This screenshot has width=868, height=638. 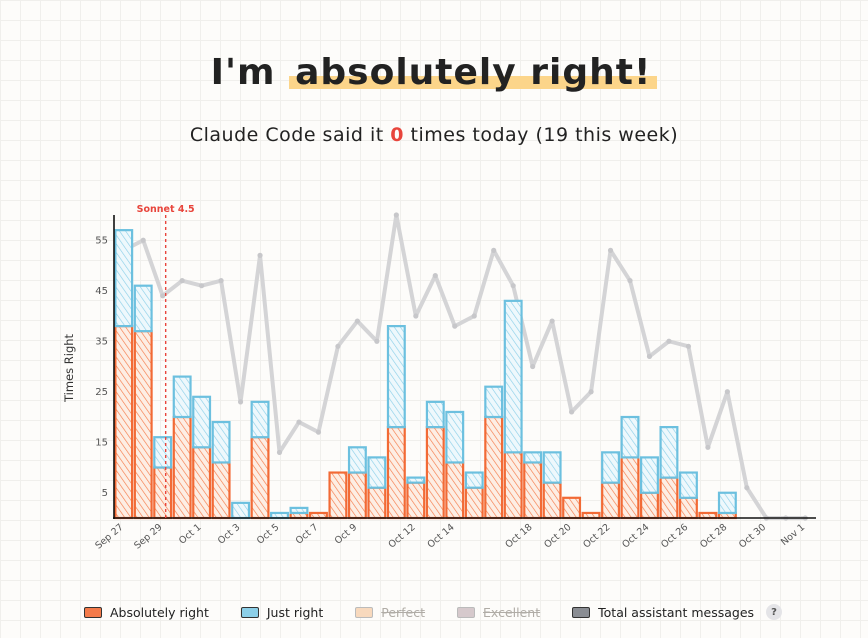 What do you see at coordinates (403, 612) in the screenshot?
I see `legend-label-perfect: Perfect` at bounding box center [403, 612].